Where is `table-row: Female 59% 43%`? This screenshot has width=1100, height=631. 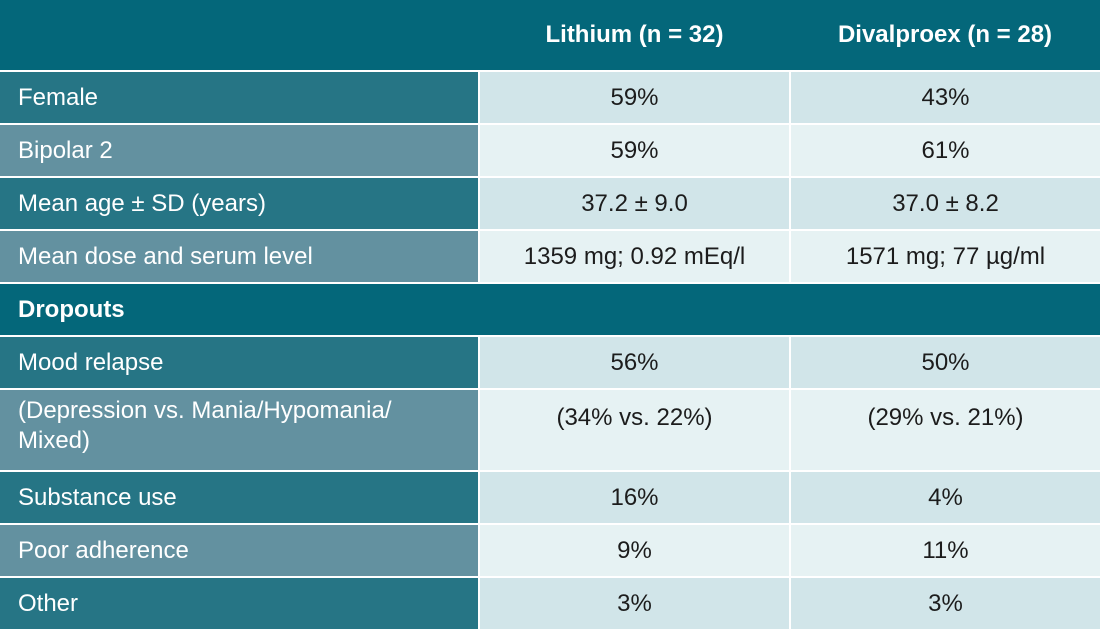 table-row: Female 59% 43% is located at coordinates (550, 98).